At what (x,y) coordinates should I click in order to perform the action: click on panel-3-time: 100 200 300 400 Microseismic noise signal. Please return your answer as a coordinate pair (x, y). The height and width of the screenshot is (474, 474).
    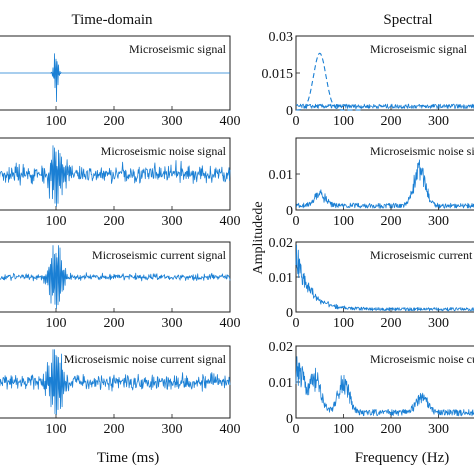
    Looking at the image, I should click on (120, 183).